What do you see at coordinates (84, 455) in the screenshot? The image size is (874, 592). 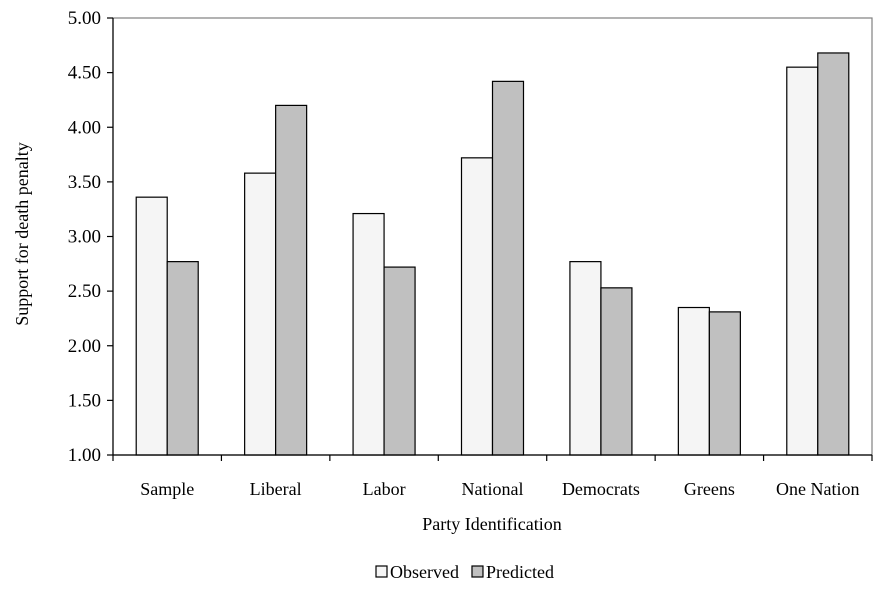 I see `y-tick-label: 1.00` at bounding box center [84, 455].